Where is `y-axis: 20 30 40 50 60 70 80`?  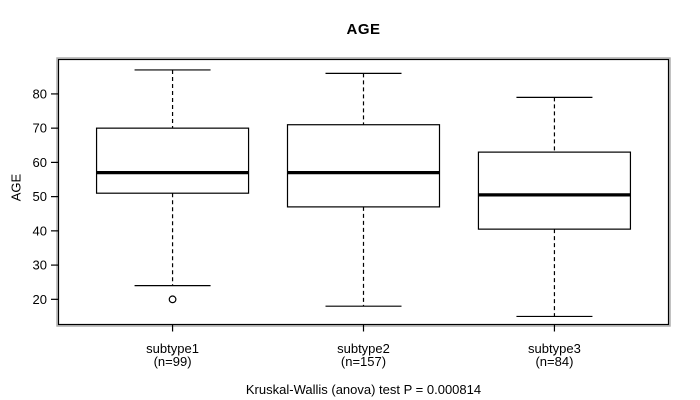
y-axis: 20 30 40 50 60 70 80 is located at coordinates (45, 196).